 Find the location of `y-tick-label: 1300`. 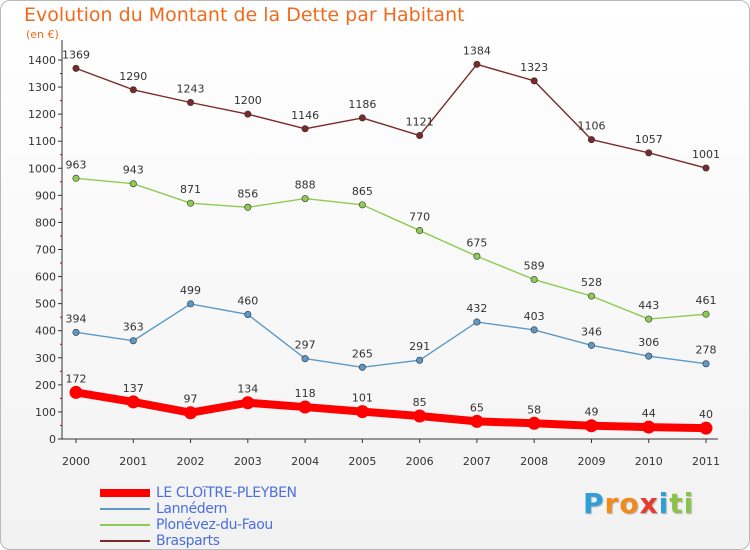

y-tick-label: 1300 is located at coordinates (42, 87).